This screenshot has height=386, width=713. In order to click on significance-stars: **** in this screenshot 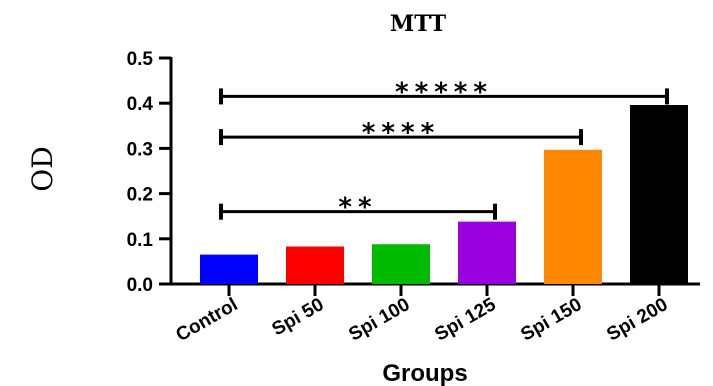, I will do `click(401, 133)`.